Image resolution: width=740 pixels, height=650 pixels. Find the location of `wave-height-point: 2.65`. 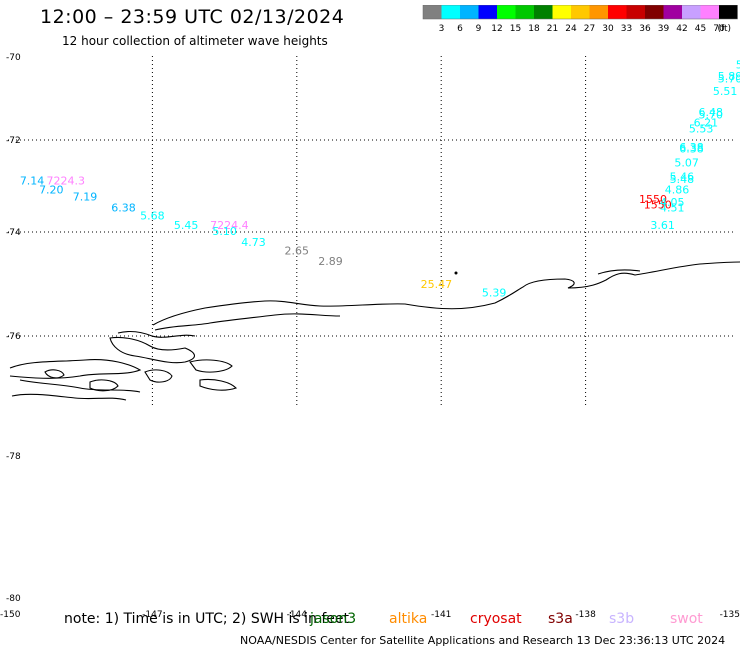

wave-height-point: 2.65 is located at coordinates (297, 250).